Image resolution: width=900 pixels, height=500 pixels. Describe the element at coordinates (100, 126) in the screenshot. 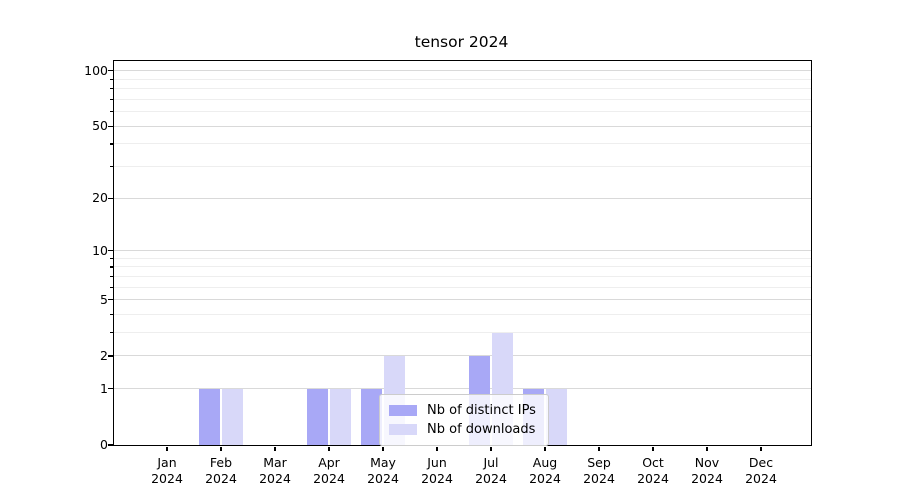

I see `y-axis-tick-label: 50` at that location.